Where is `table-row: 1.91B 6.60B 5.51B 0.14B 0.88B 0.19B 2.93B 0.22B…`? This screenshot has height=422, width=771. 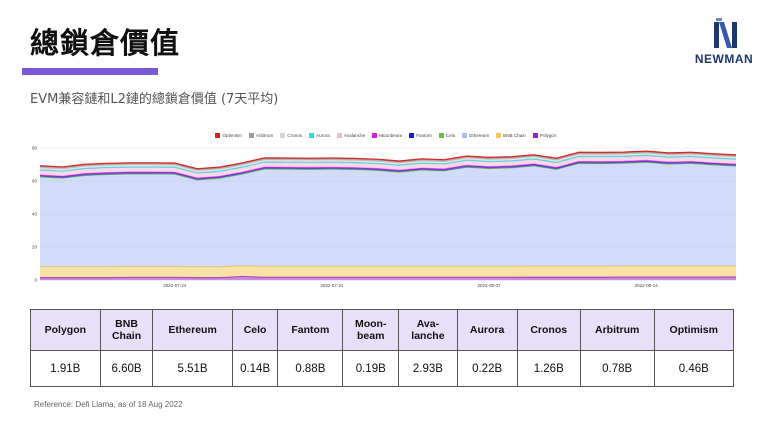
table-row: 1.91B 6.60B 5.51B 0.14B 0.88B 0.19B 2.93B 0.22B… is located at coordinates (382, 368).